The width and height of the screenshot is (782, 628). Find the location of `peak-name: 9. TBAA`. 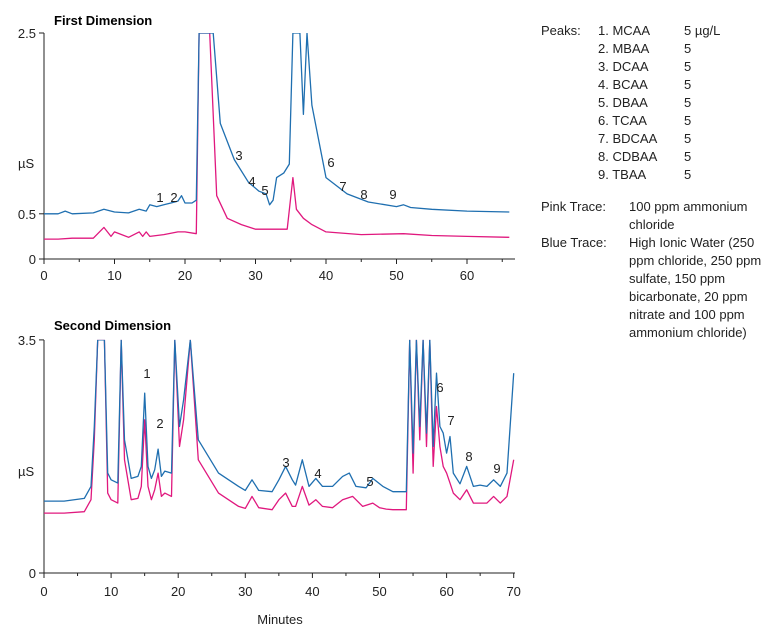

peak-name: 9. TBAA is located at coordinates (622, 174).